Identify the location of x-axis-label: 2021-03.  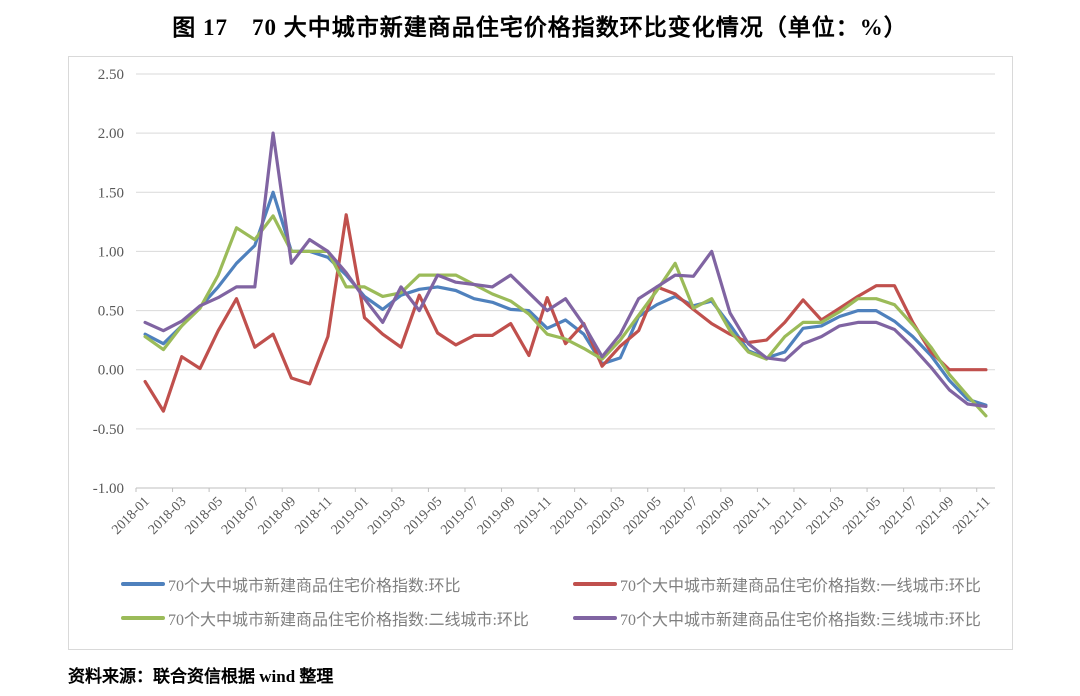
(826, 516).